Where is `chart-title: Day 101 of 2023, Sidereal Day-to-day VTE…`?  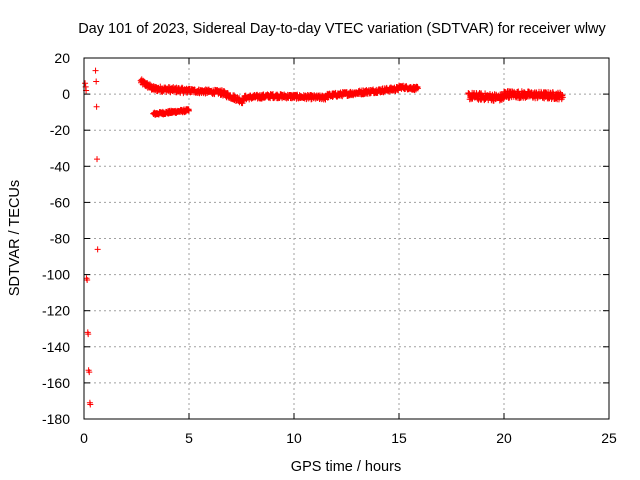
chart-title: Day 101 of 2023, Sidereal Day-to-day VTE… is located at coordinates (342, 29).